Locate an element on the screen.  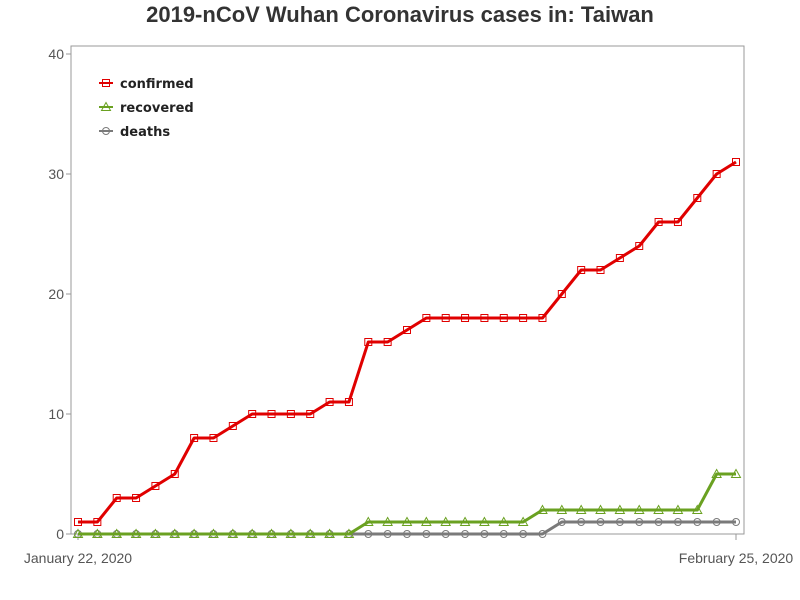
legend-label: confirmed is located at coordinates (157, 84).